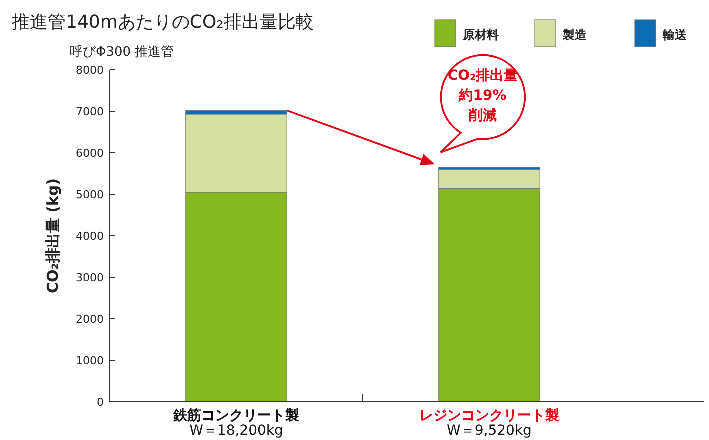 This screenshot has height=440, width=709. What do you see at coordinates (90, 277) in the screenshot?
I see `y-tick-label: 3000` at bounding box center [90, 277].